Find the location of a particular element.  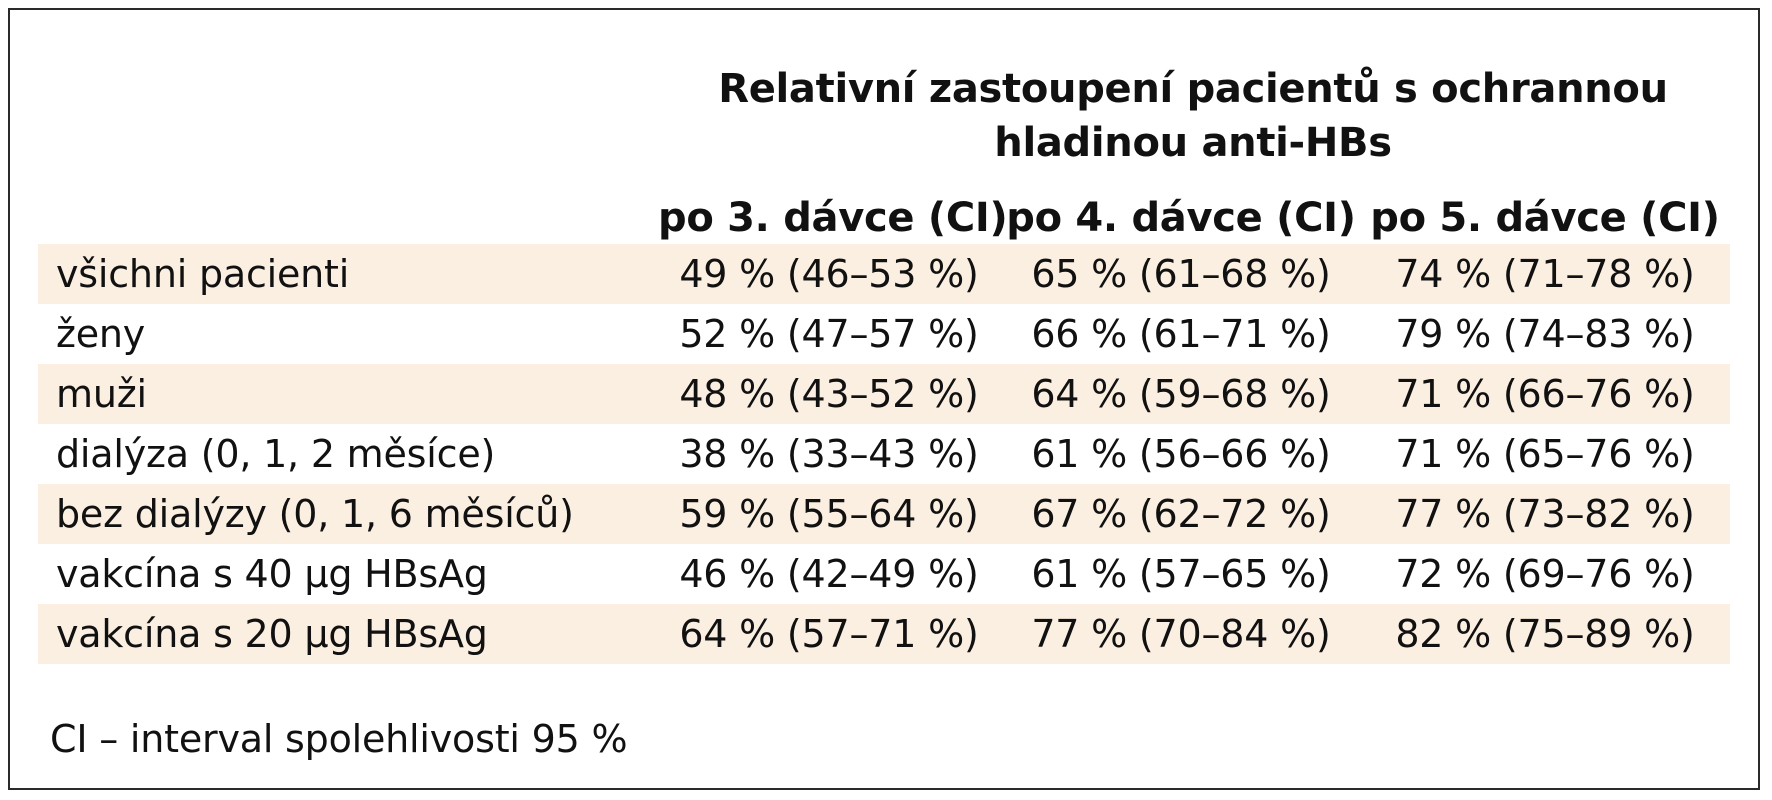

row-label: muži is located at coordinates (101, 394).